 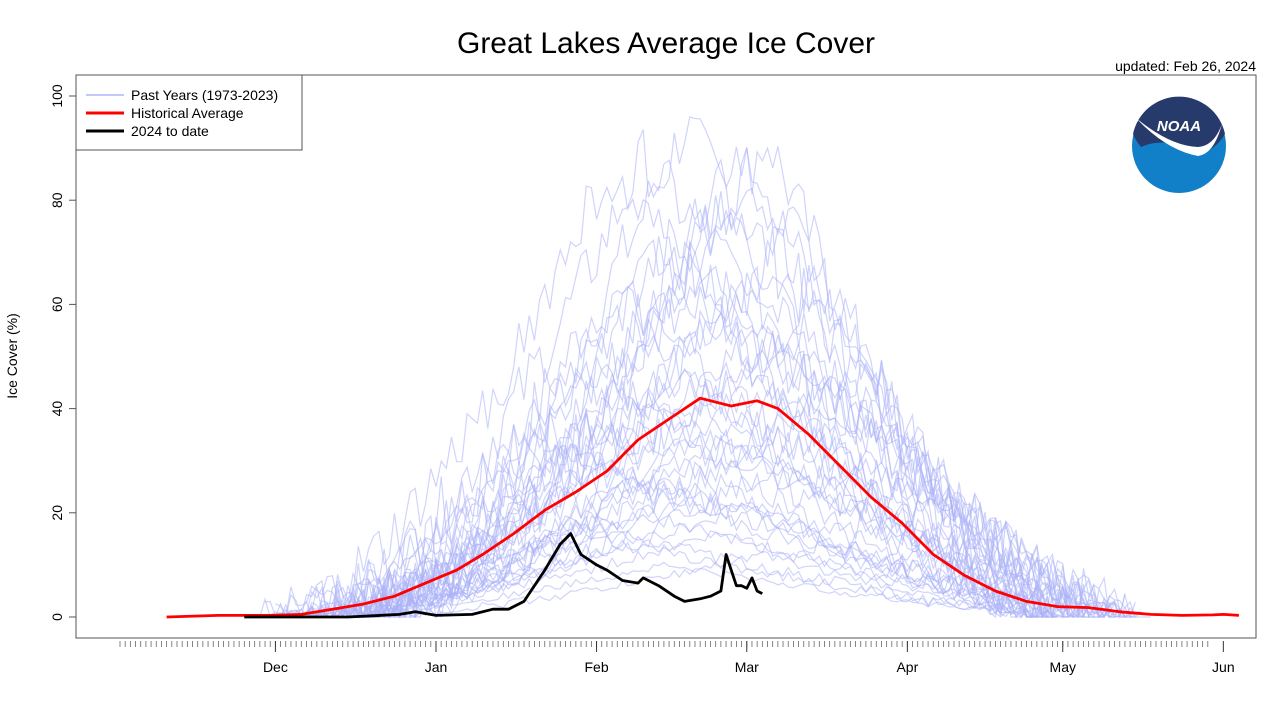 I want to click on y-axis: 0 20 40 60 80 100, so click(x=62, y=352).